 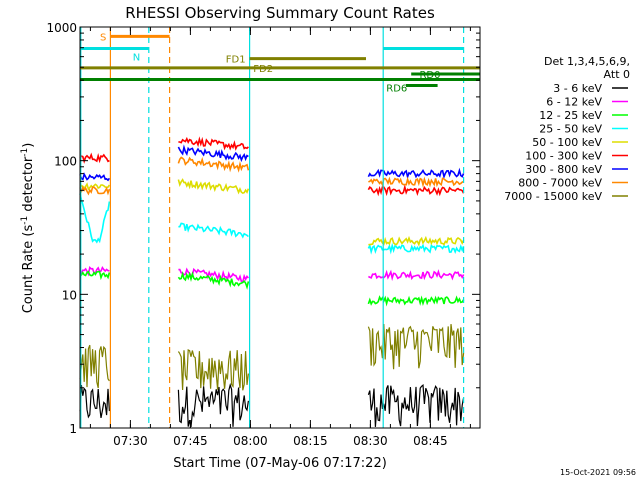 What do you see at coordinates (263, 69) in the screenshot?
I see `flag-label-5: FD2` at bounding box center [263, 69].